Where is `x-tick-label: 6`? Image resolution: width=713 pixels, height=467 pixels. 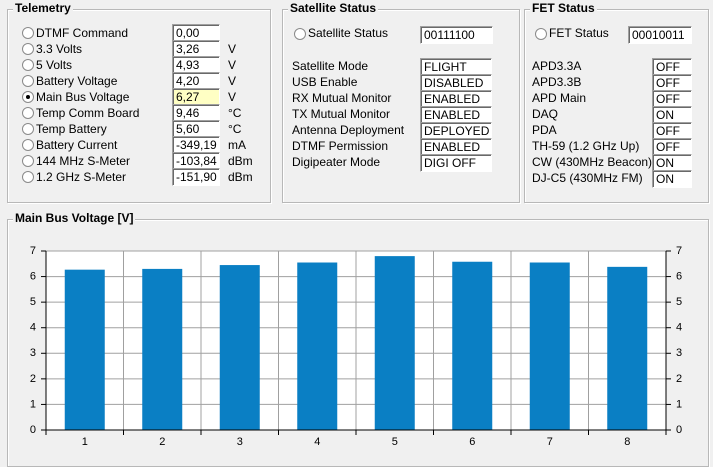
x-tick-label: 6 is located at coordinates (472, 442).